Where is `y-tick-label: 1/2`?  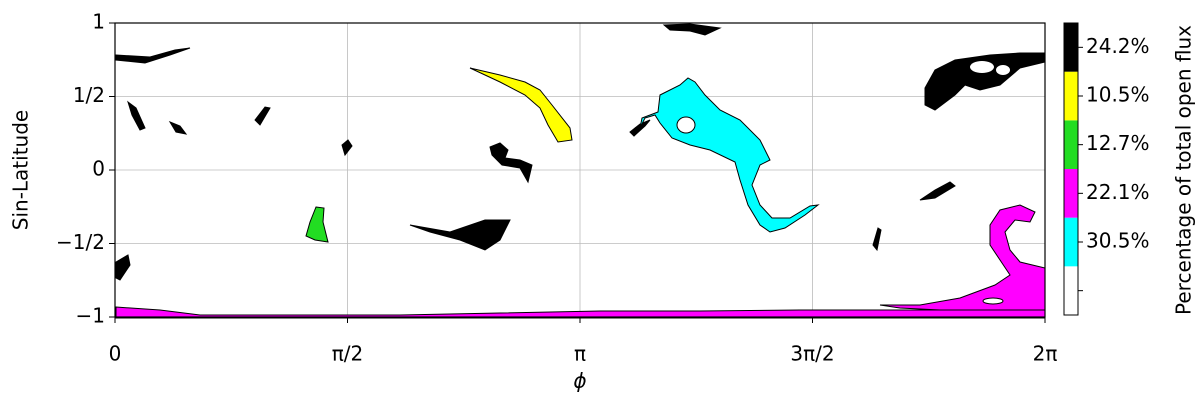 y-tick-label: 1/2 is located at coordinates (89, 95).